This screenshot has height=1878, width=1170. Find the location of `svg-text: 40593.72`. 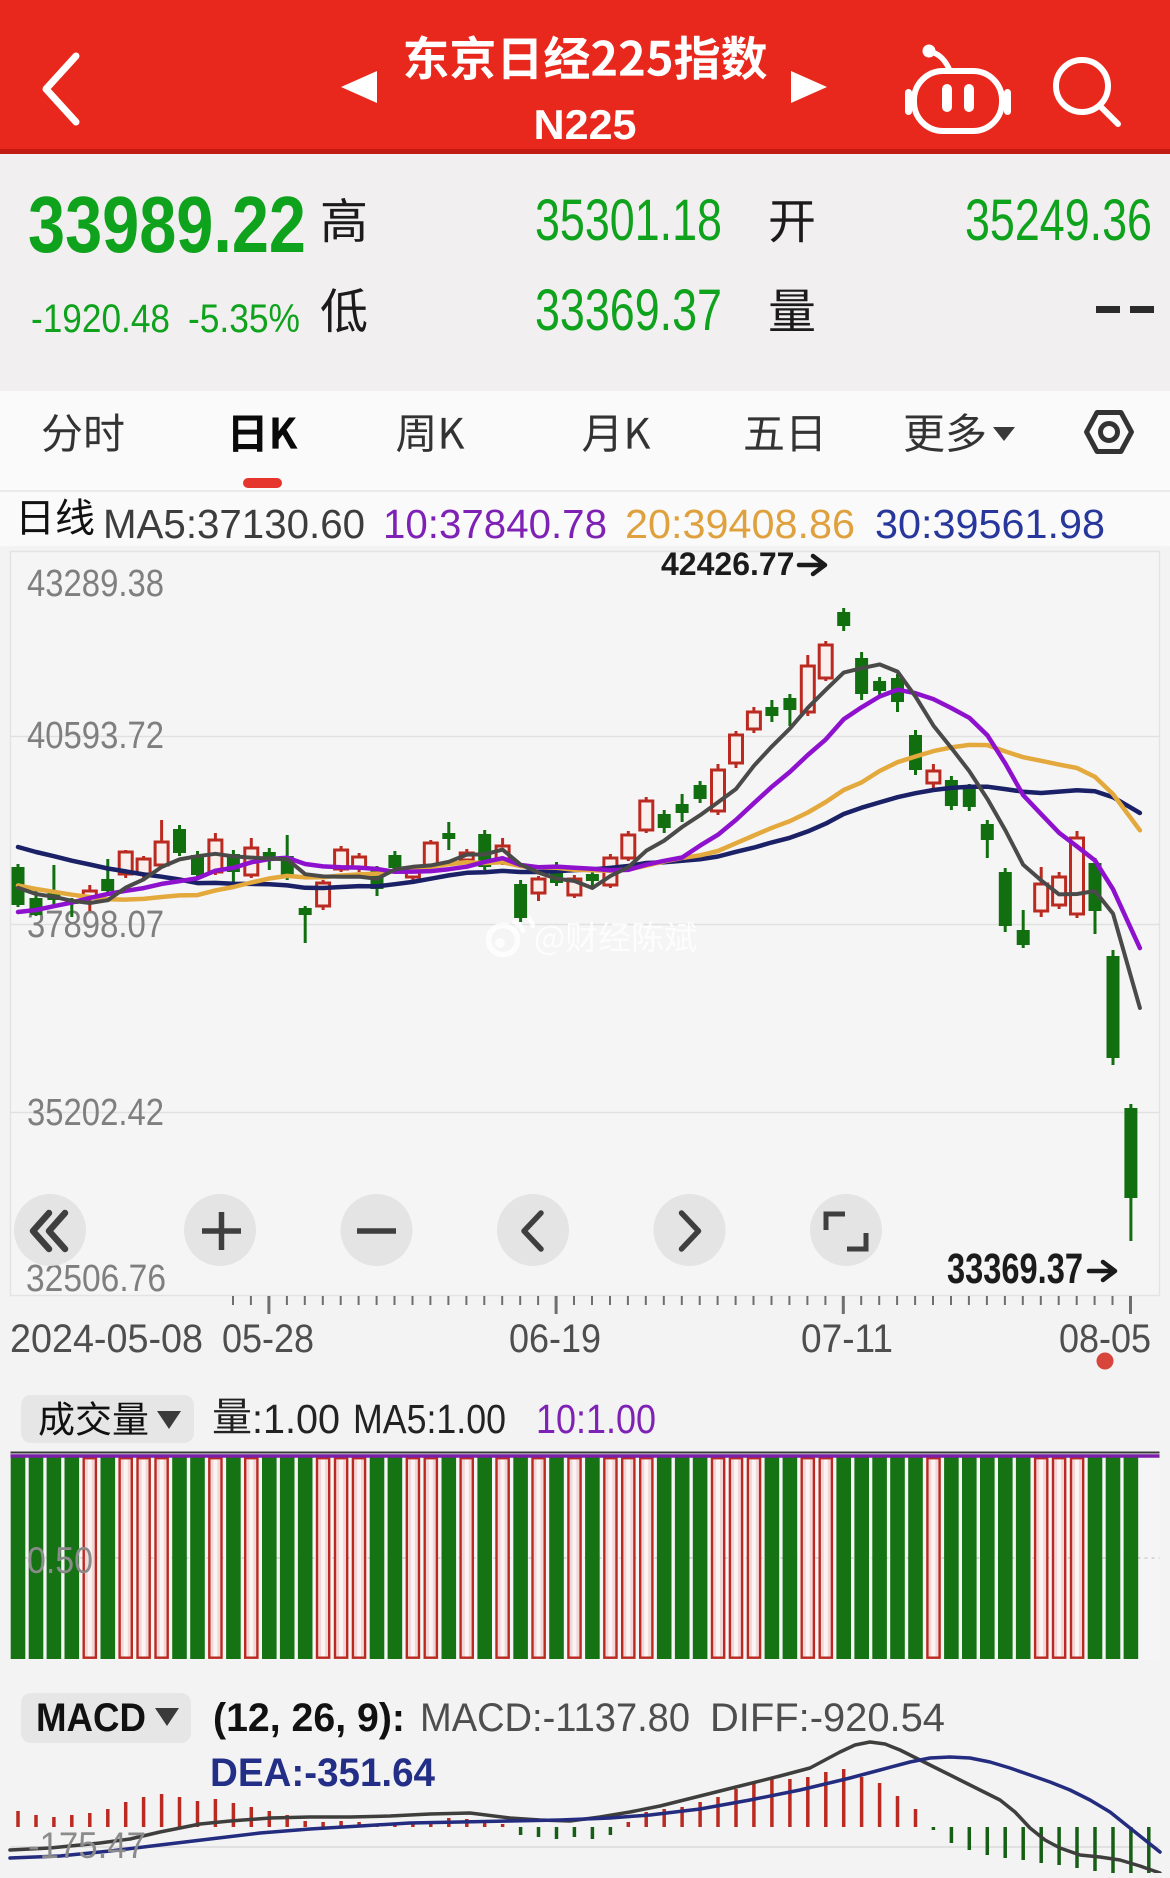

svg-text: 40593.72 is located at coordinates (95, 736).